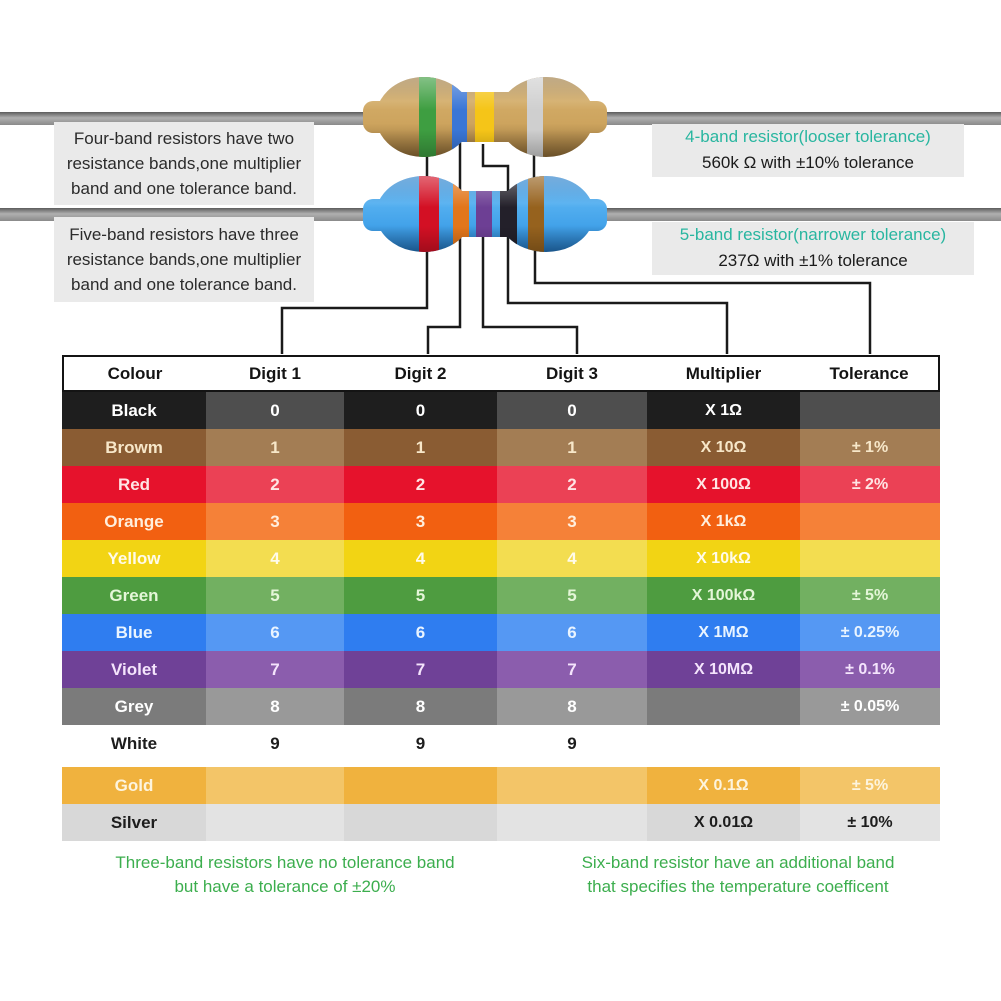 The image size is (1001, 1001). I want to click on table-row: Grey 8 8 8 ± 0.05%, so click(501, 706).